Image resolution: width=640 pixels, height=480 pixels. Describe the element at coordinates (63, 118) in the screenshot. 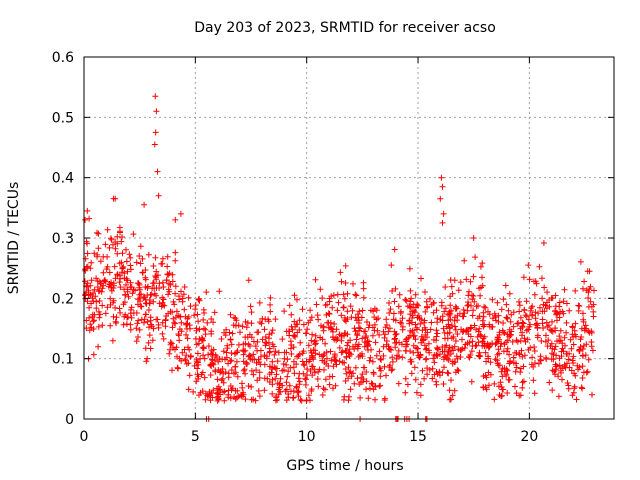

I see `y-tick-label: 0.5` at that location.